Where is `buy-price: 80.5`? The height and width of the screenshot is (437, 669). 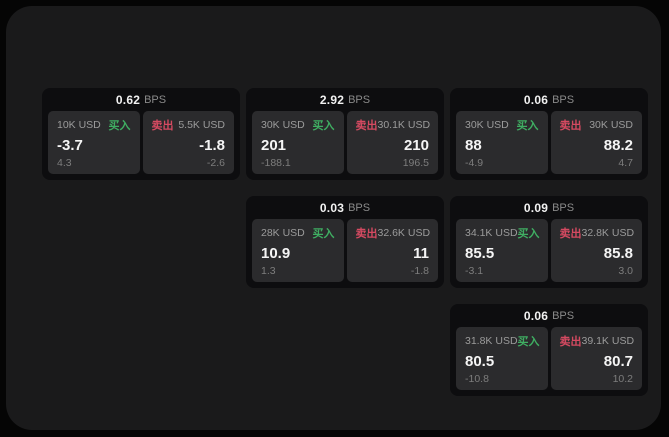 buy-price: 80.5 is located at coordinates (480, 361).